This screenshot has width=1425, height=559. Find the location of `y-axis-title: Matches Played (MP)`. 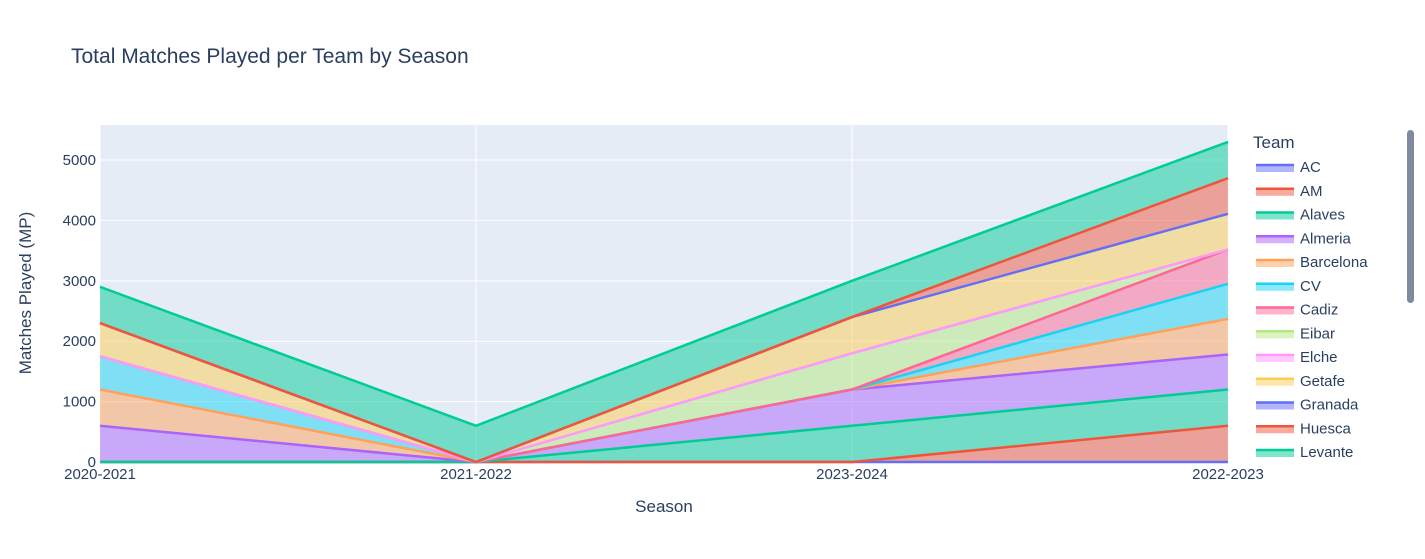

y-axis-title: Matches Played (MP) is located at coordinates (25, 293).